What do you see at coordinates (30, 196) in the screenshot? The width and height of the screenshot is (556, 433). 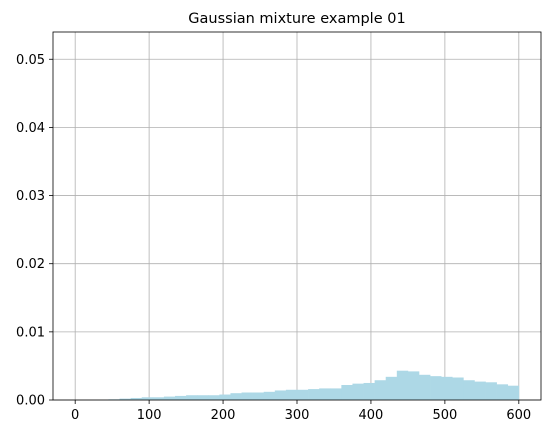 I see `y-tick-label: 0.03` at bounding box center [30, 196].